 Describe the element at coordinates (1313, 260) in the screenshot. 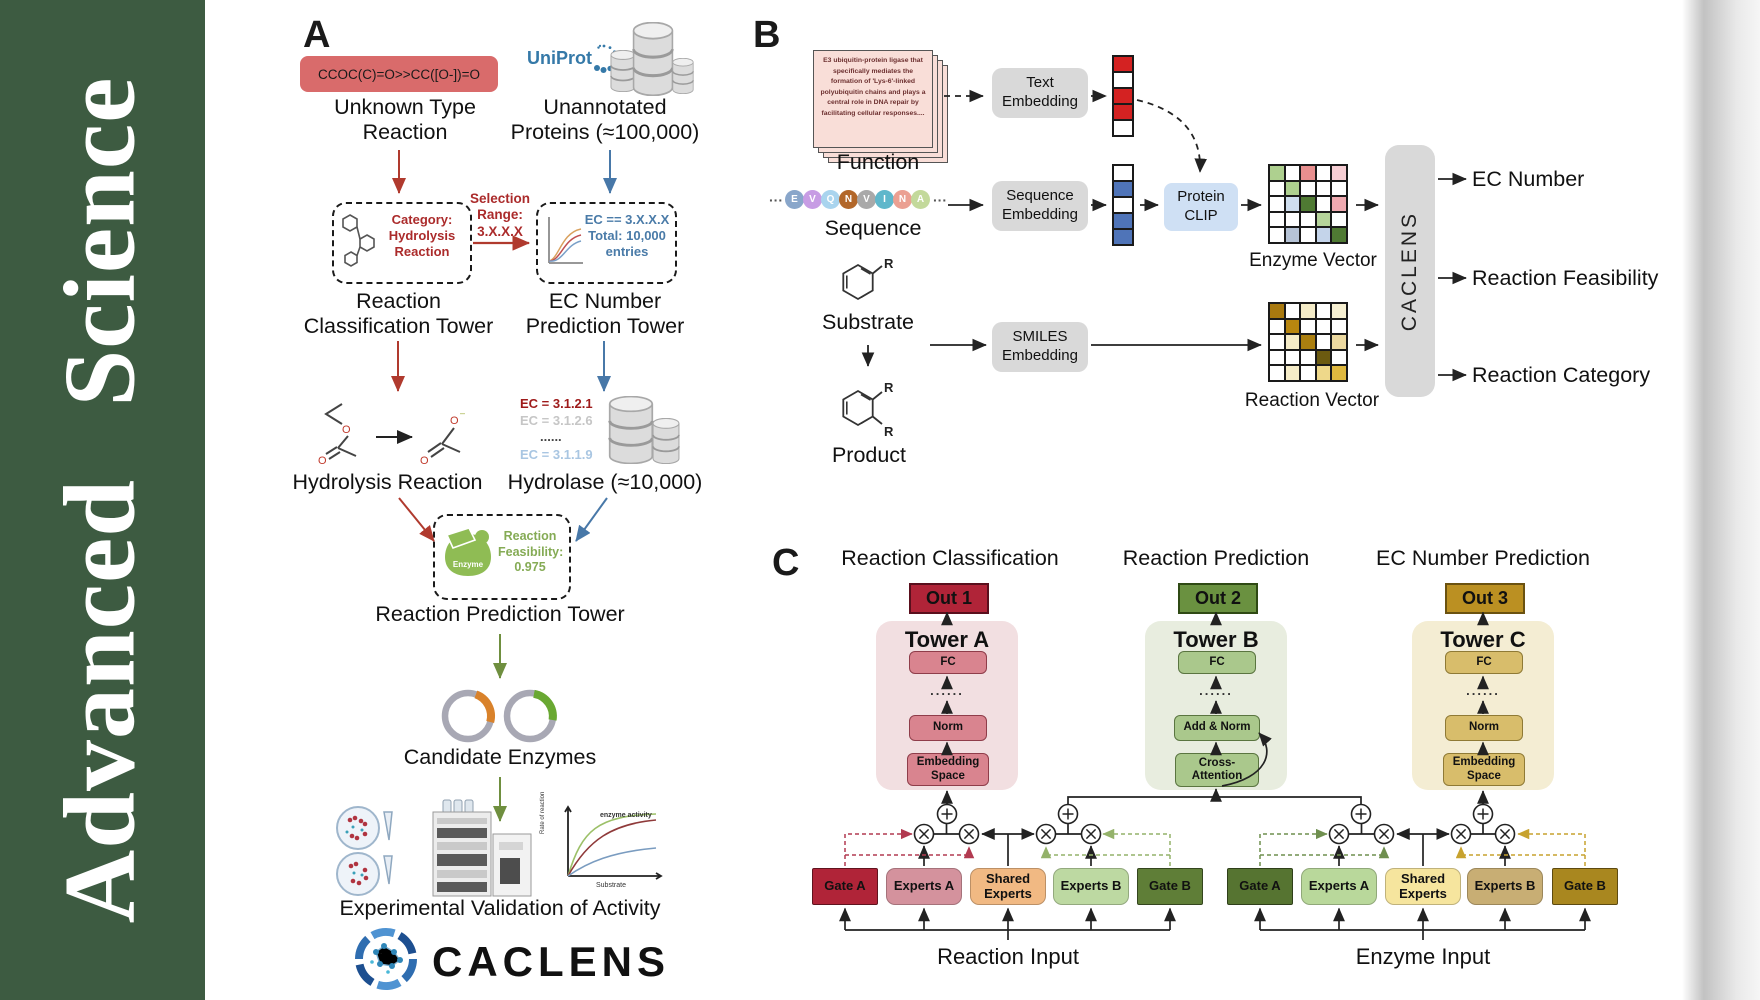

I see `enzyme-vector-label: Enzyme Vector` at that location.